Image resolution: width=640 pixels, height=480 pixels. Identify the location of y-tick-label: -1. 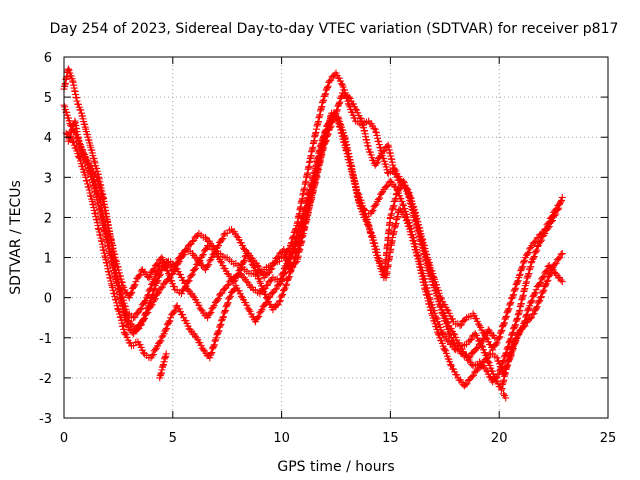
(45, 339).